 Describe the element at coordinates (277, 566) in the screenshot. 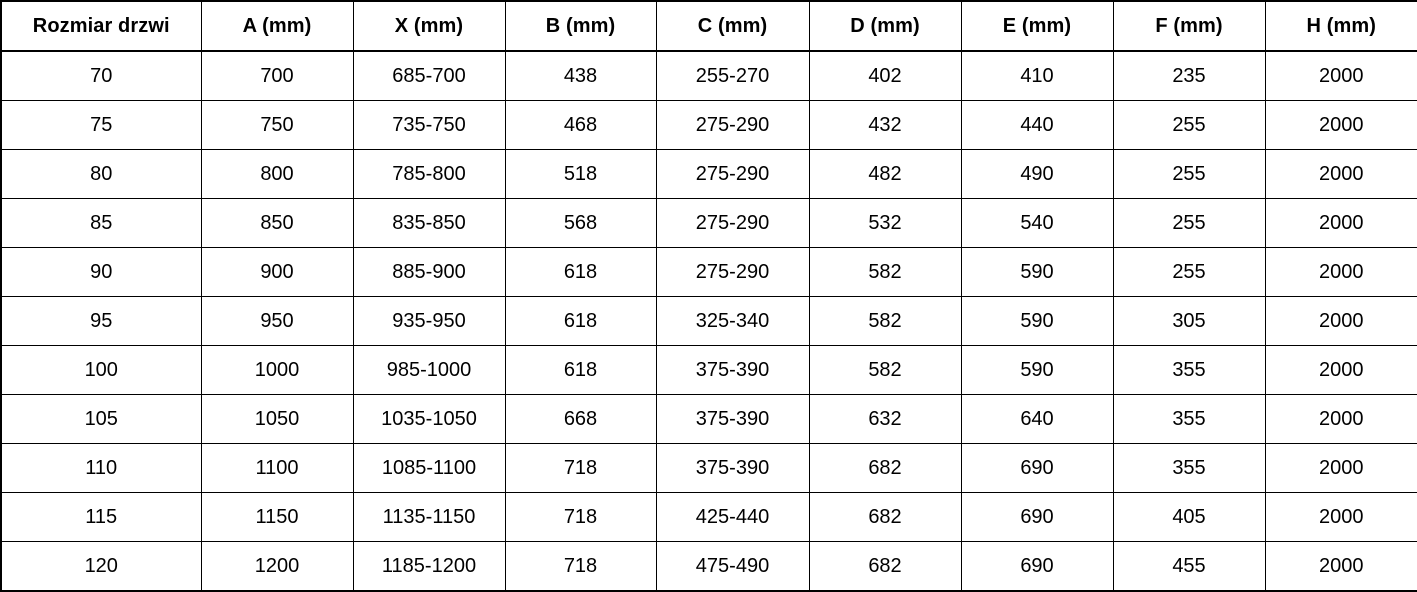

I see `table-cell: 1200` at that location.